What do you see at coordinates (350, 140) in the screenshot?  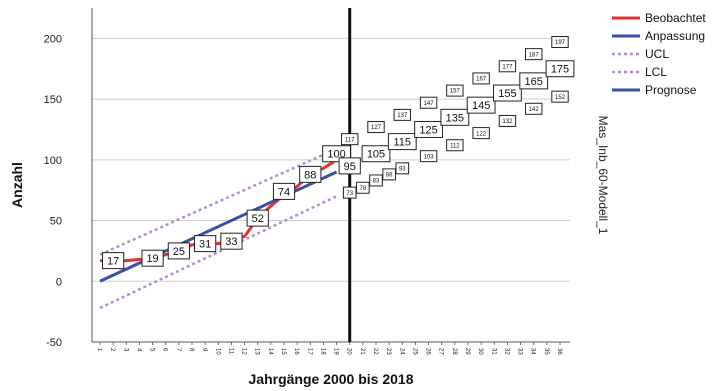 I see `value-label: 117` at bounding box center [350, 140].